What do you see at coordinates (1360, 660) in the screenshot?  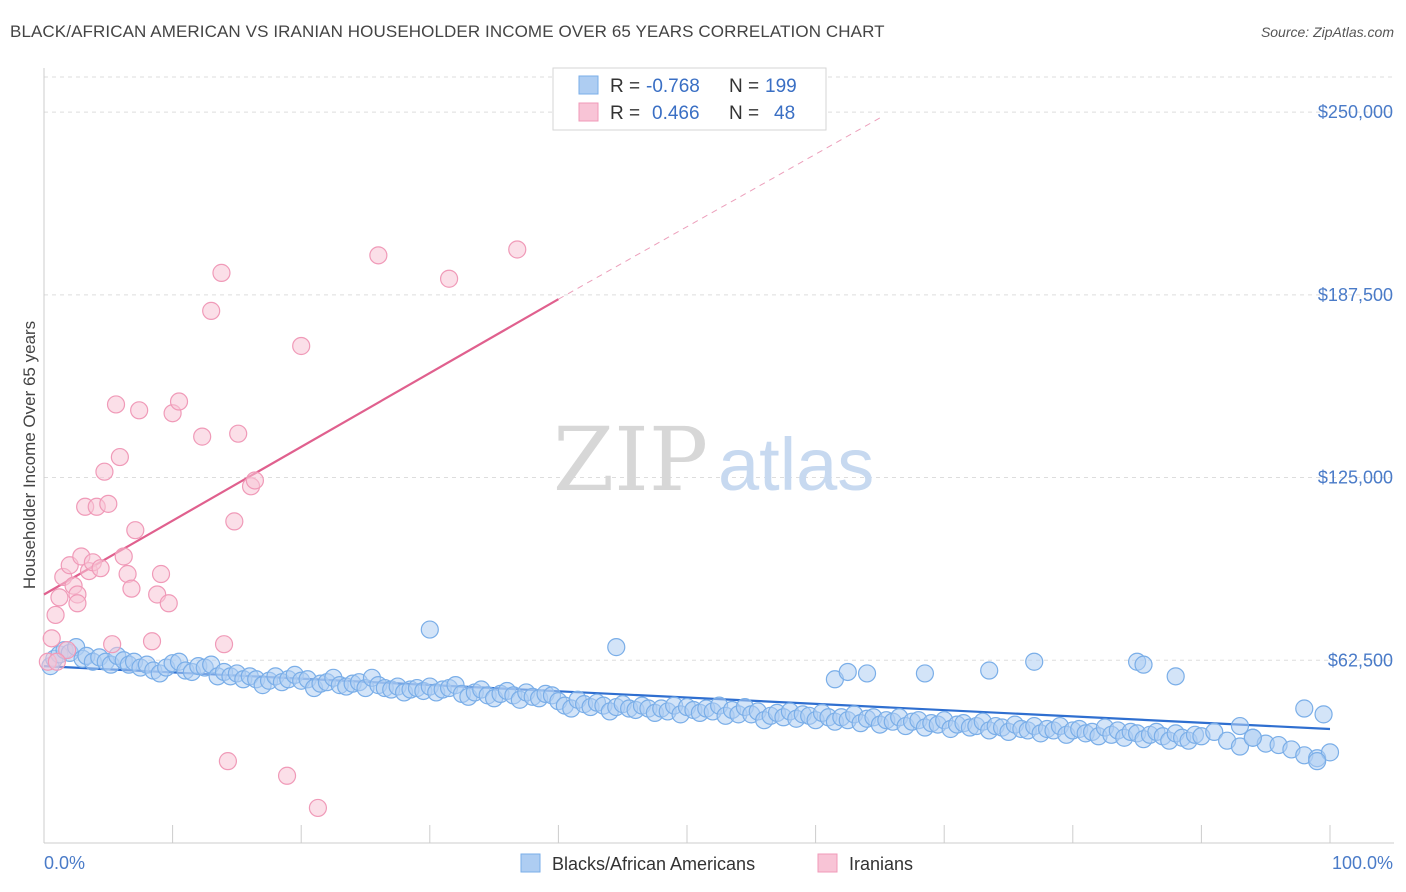 I see `y-tick-label: $62,500` at bounding box center [1360, 660].